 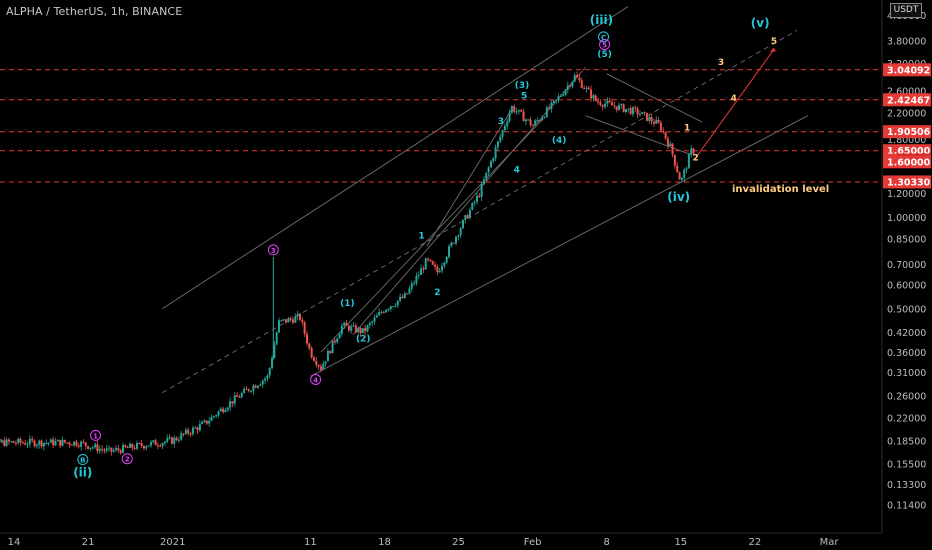 I want to click on y-tick-label: 1.20000, so click(x=906, y=194).